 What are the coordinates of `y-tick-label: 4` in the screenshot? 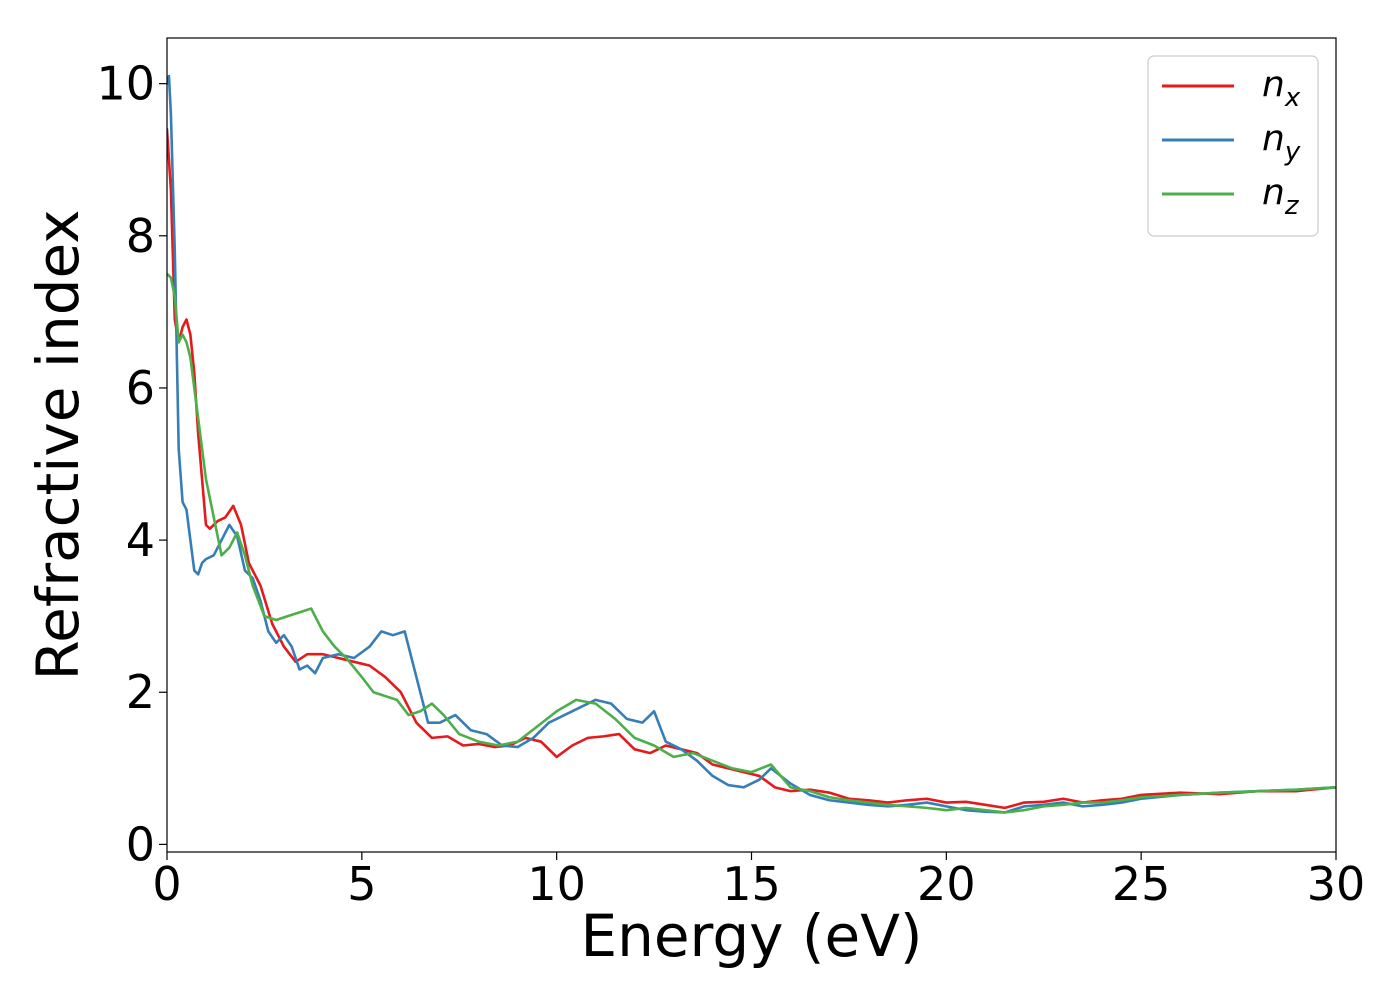 It's located at (140, 540).